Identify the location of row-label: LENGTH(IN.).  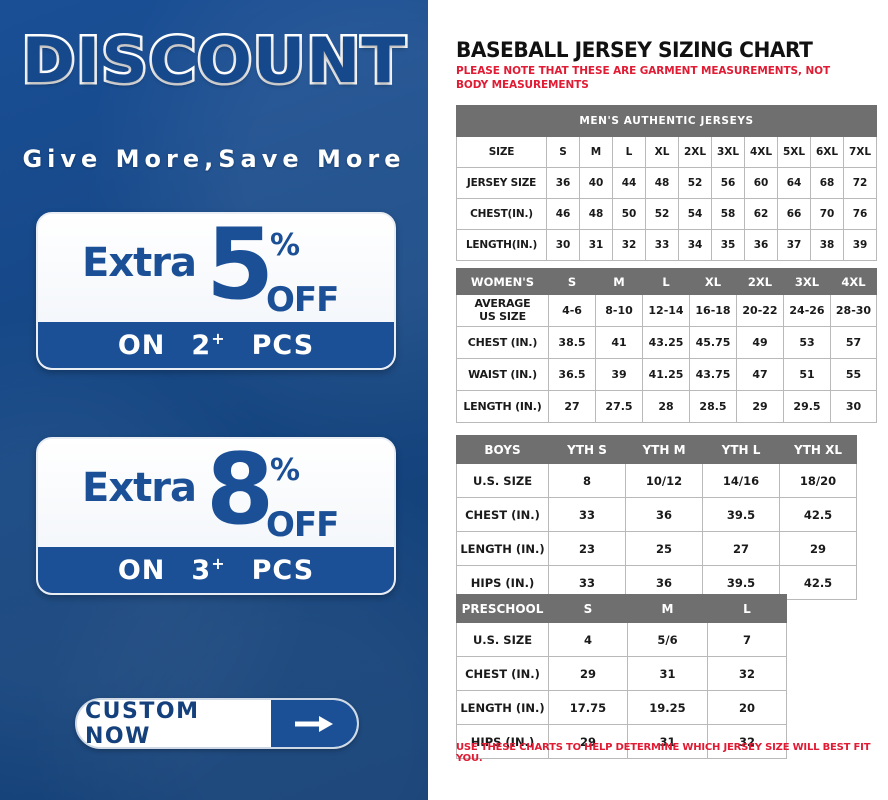
(501, 245).